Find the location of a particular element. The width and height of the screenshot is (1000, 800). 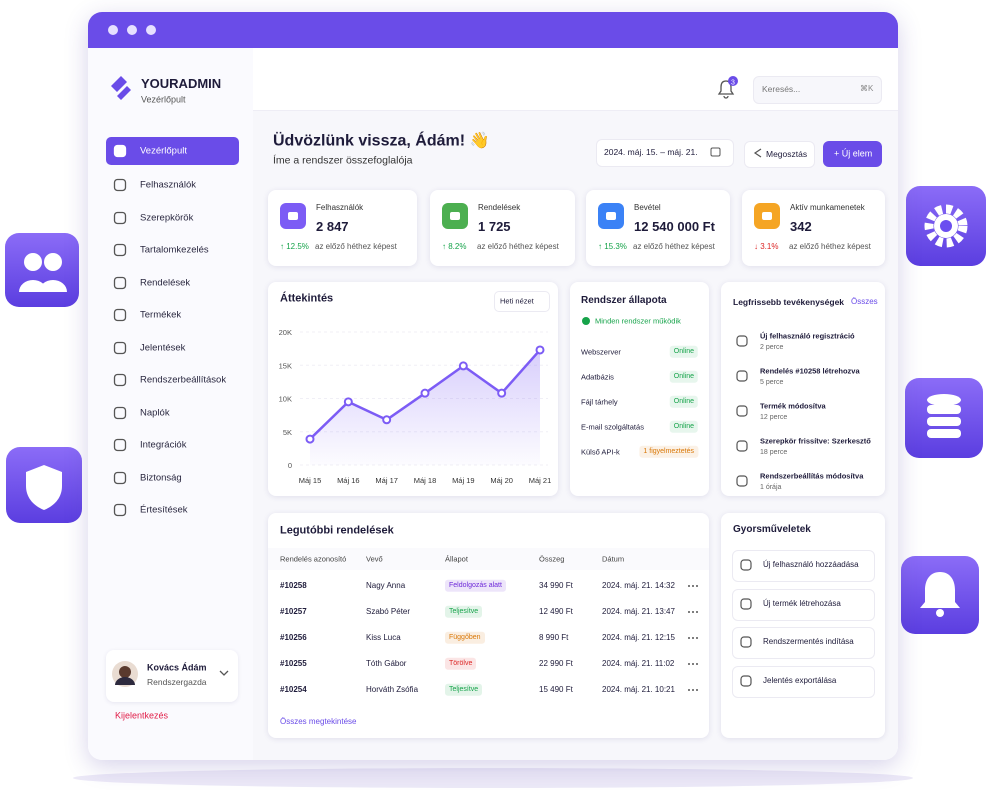

order-id: #10256 is located at coordinates (293, 638).